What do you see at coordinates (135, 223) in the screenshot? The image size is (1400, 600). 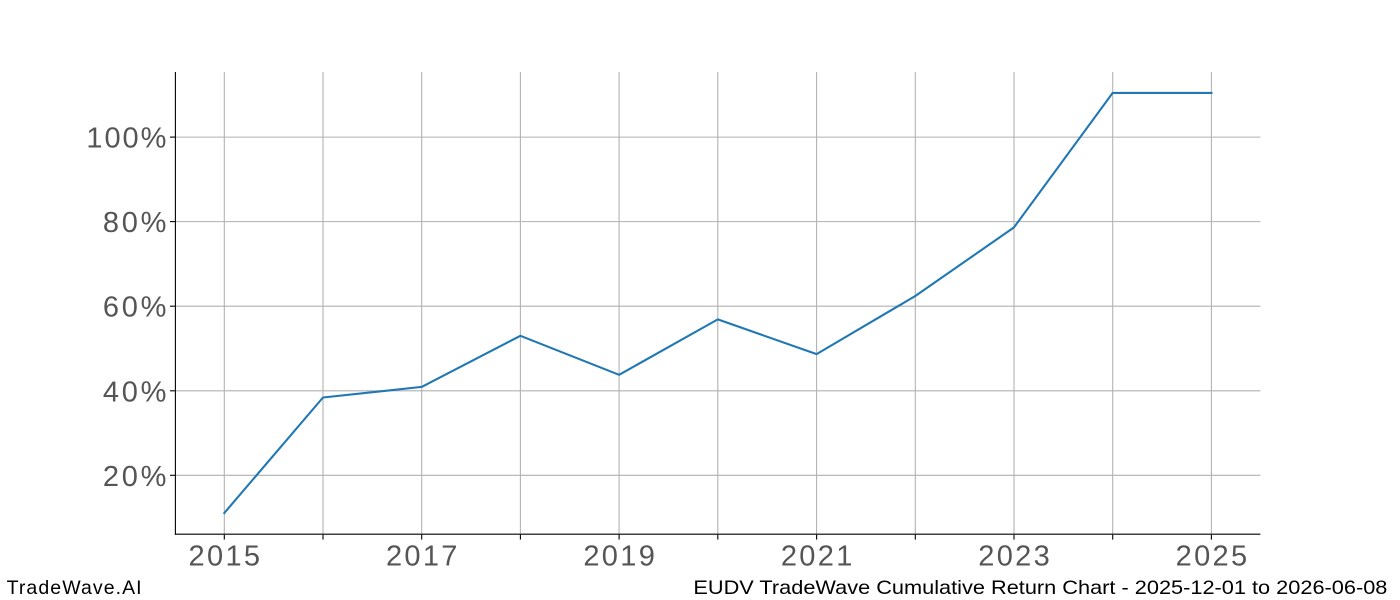 I see `svg-text: 80%` at bounding box center [135, 223].